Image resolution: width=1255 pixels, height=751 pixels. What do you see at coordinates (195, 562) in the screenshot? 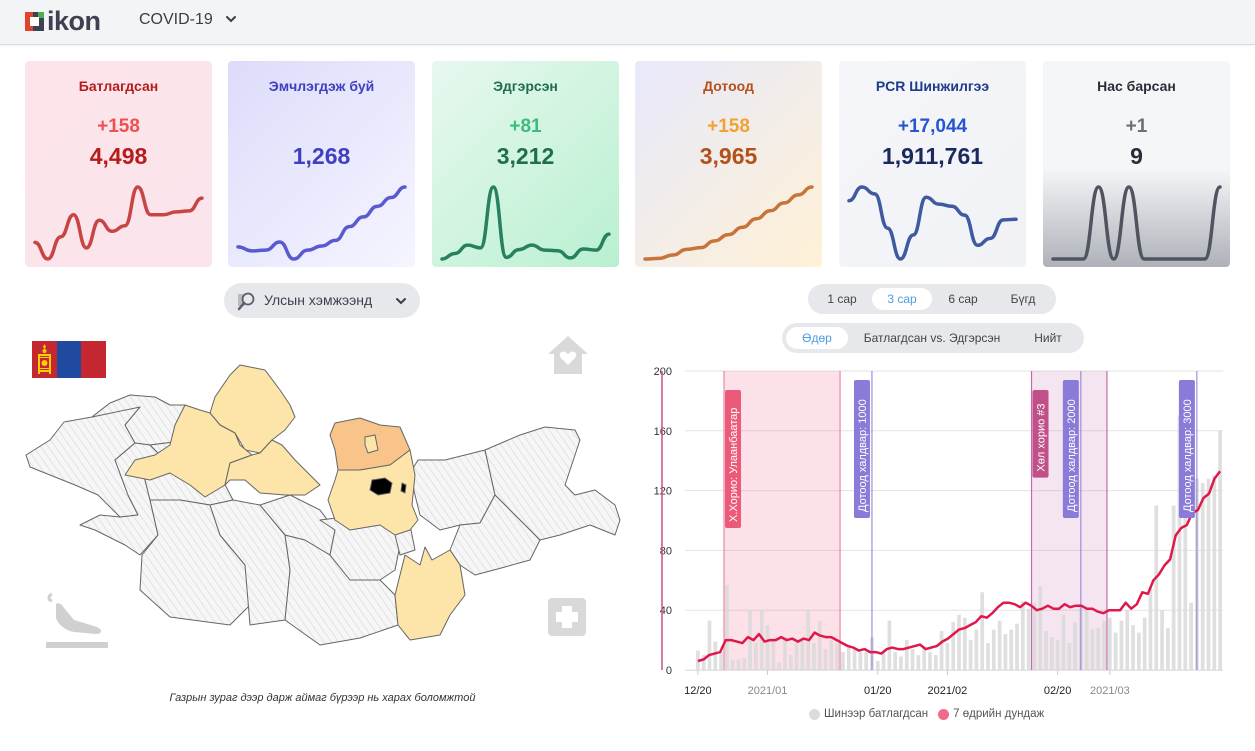
I see `province-govi-altai` at bounding box center [195, 562].